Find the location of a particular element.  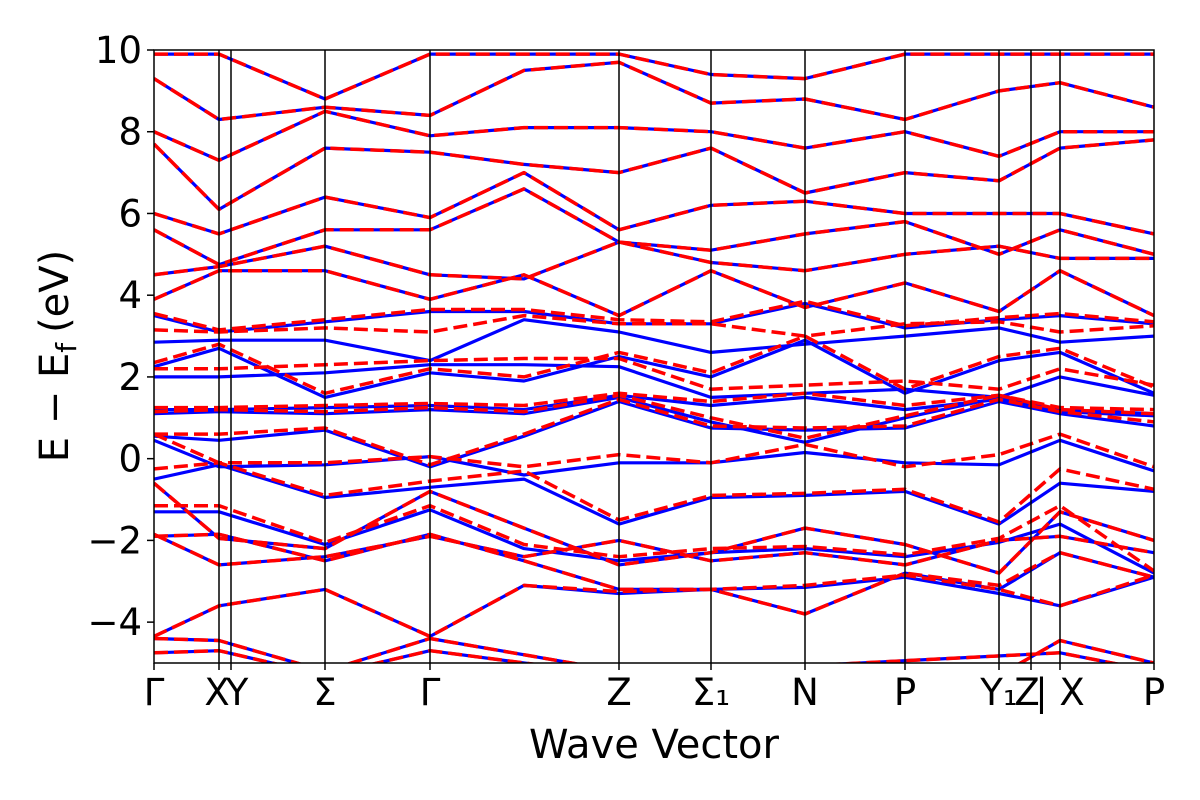

y-axis-title-unit: (eV) is located at coordinates (55, 291).